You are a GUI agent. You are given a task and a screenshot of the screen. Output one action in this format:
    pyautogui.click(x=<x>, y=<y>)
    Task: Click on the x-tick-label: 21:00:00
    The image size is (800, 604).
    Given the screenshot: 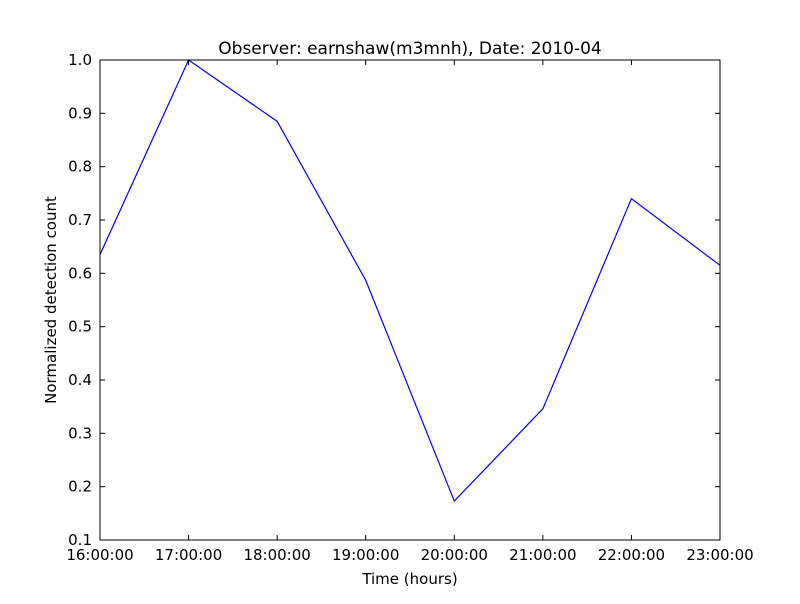 What is the action you would take?
    pyautogui.click(x=542, y=555)
    